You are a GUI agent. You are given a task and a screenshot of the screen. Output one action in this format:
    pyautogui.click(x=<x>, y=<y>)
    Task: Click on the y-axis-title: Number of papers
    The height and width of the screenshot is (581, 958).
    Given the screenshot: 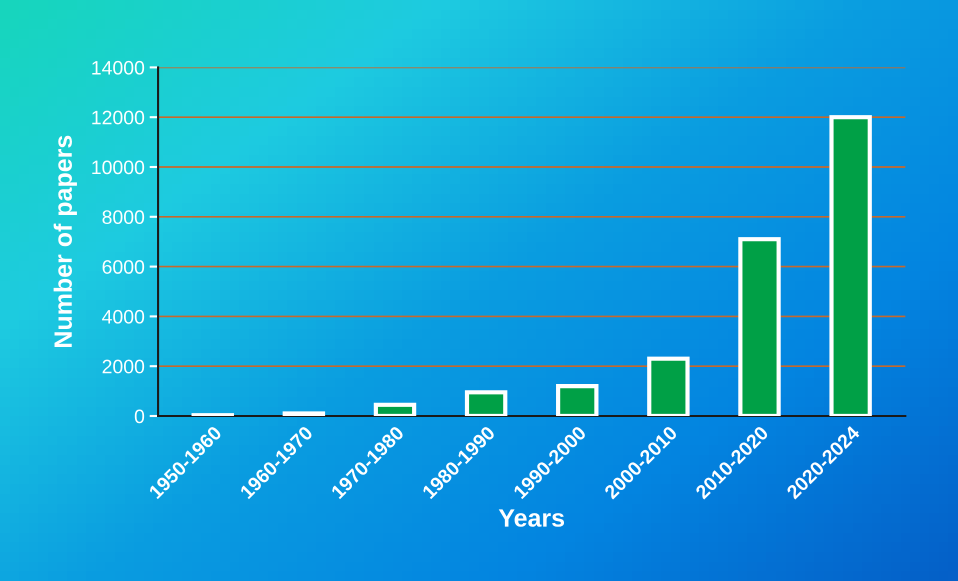 What is the action you would take?
    pyautogui.click(x=65, y=241)
    